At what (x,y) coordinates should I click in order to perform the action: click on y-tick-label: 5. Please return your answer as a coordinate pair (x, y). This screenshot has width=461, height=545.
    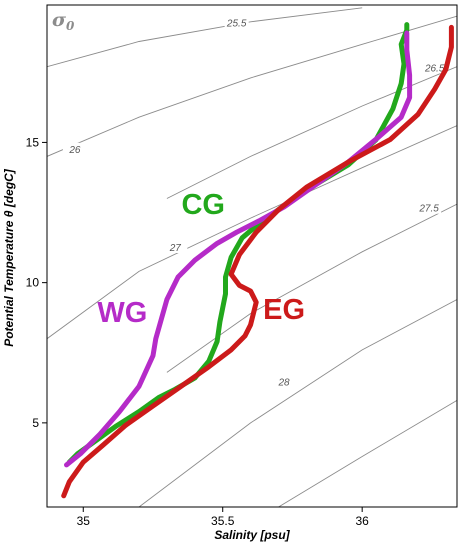
    Looking at the image, I should click on (35, 423).